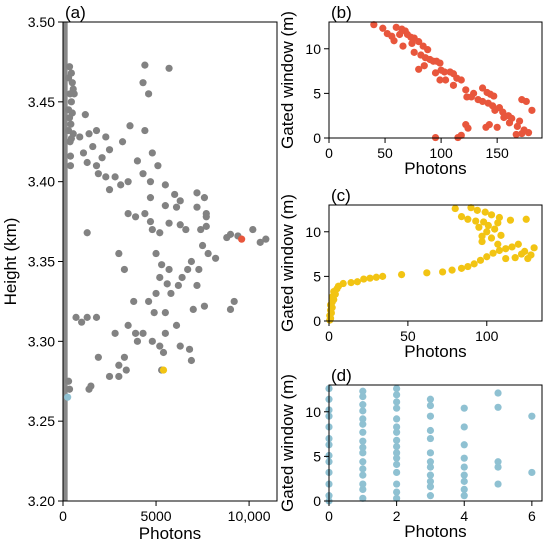 This screenshot has width=550, height=547. What do you see at coordinates (287, 443) in the screenshot?
I see `y-axis-label: Gated window (m)` at bounding box center [287, 443].